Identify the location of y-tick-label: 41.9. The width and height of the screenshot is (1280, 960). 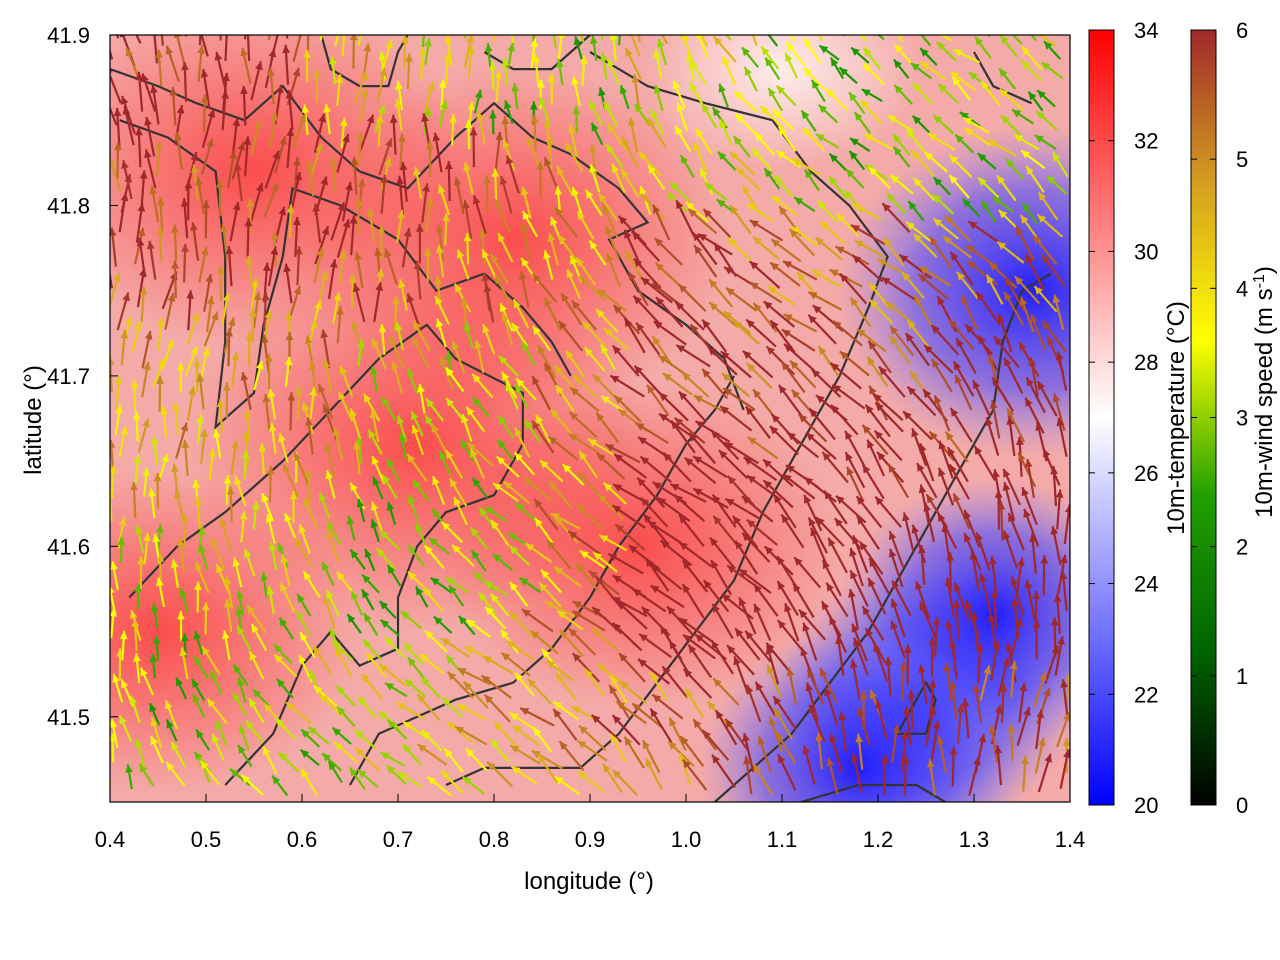
(68, 35).